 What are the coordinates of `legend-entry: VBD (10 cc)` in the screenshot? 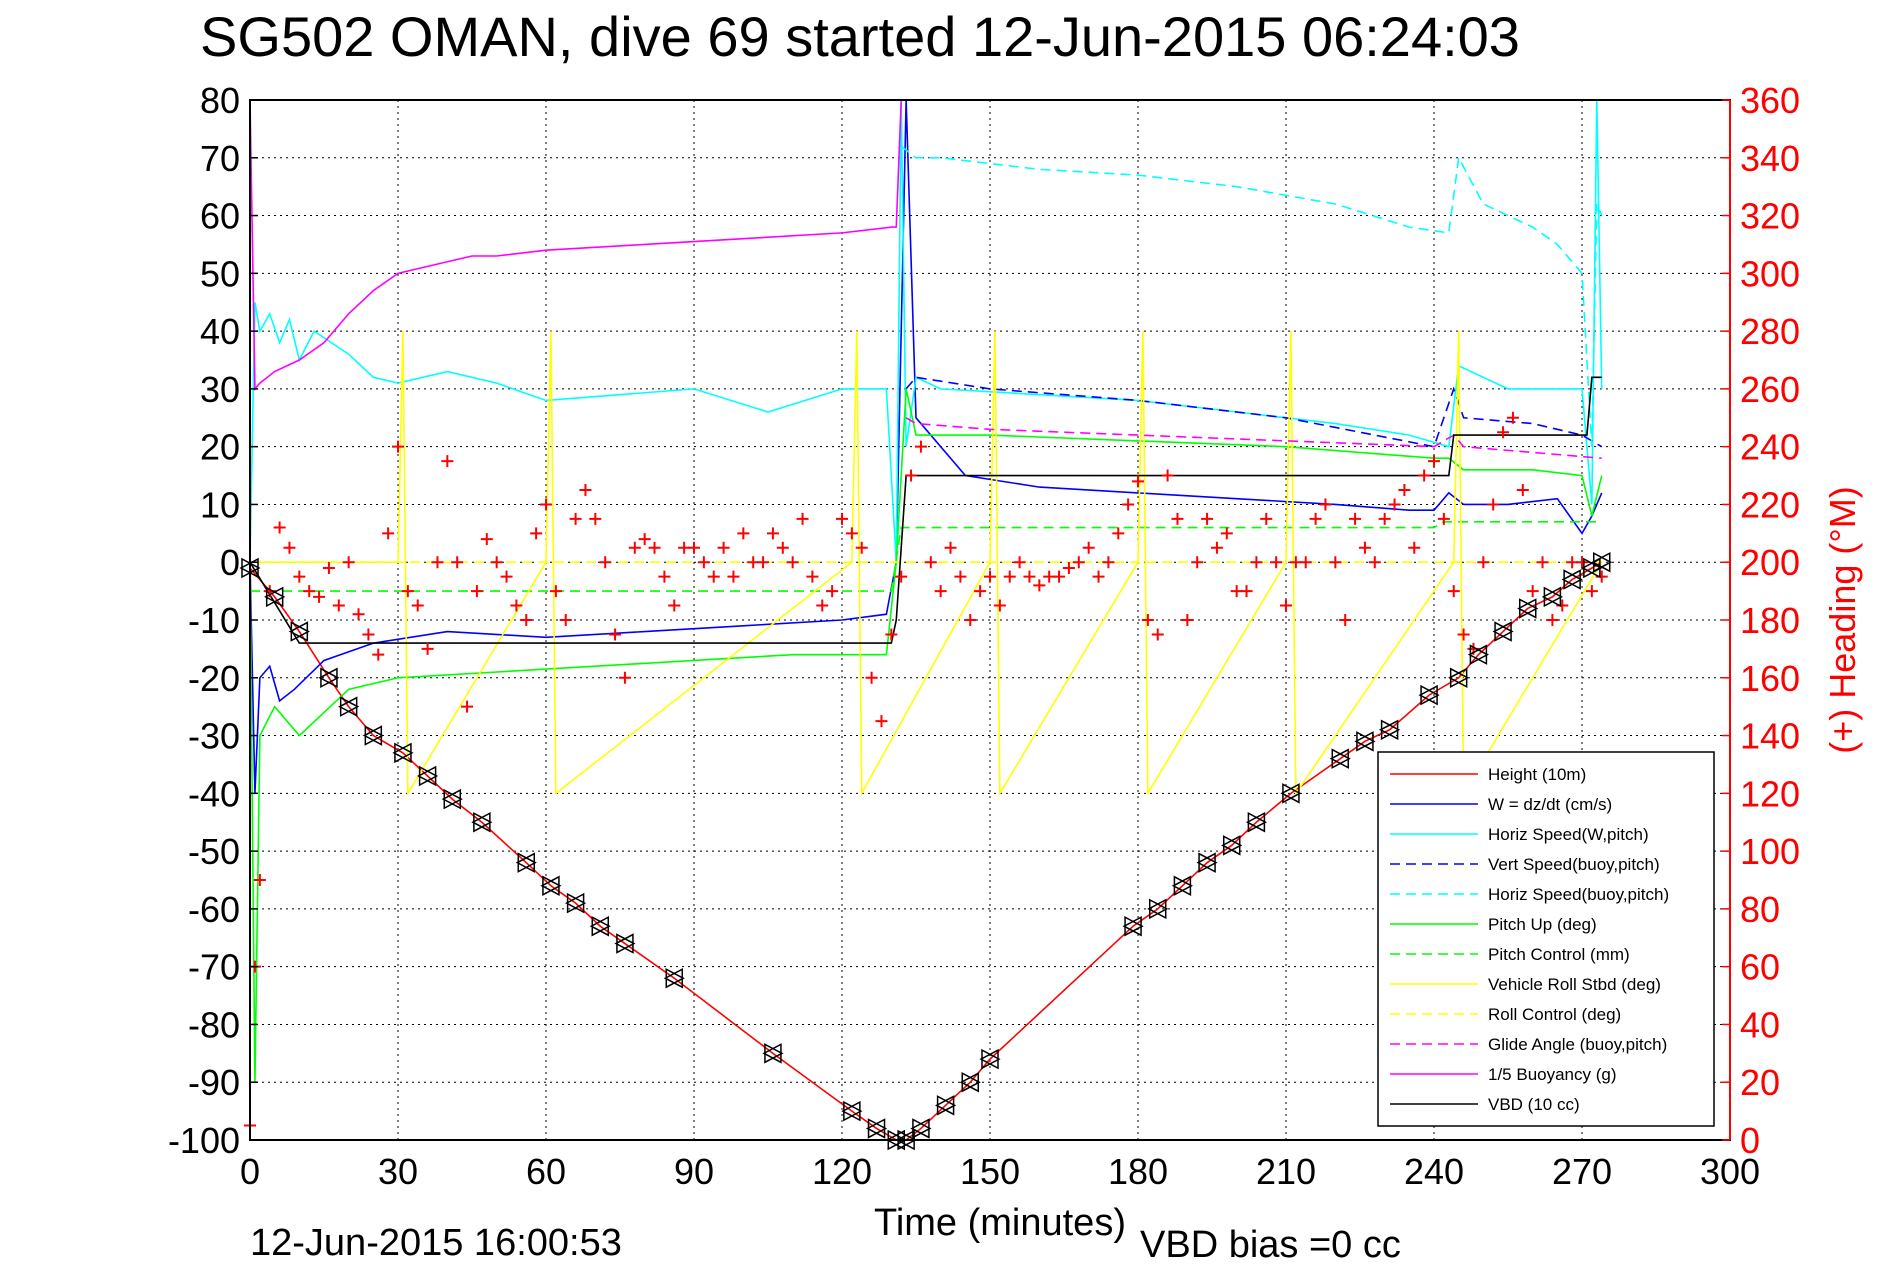 It's located at (1534, 1104).